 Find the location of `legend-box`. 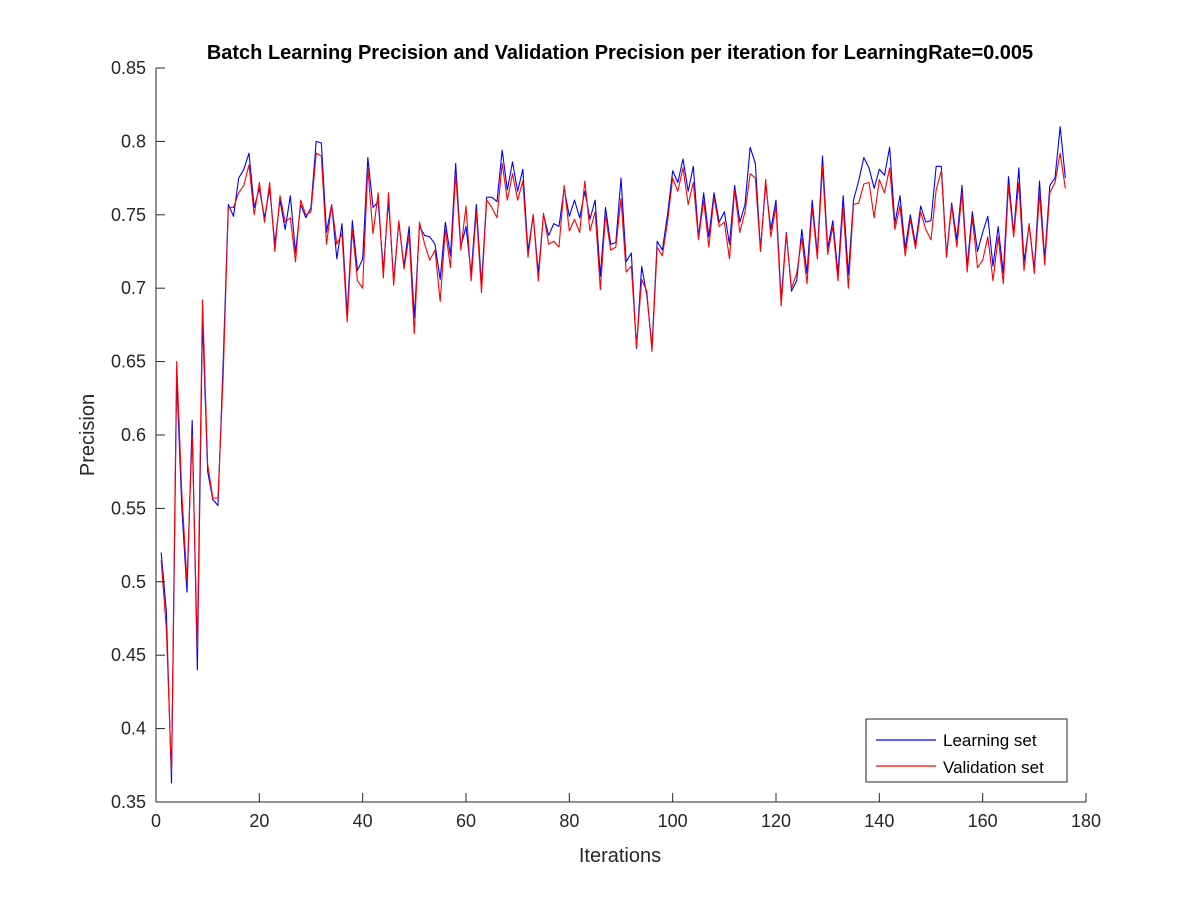

legend-box is located at coordinates (966, 750).